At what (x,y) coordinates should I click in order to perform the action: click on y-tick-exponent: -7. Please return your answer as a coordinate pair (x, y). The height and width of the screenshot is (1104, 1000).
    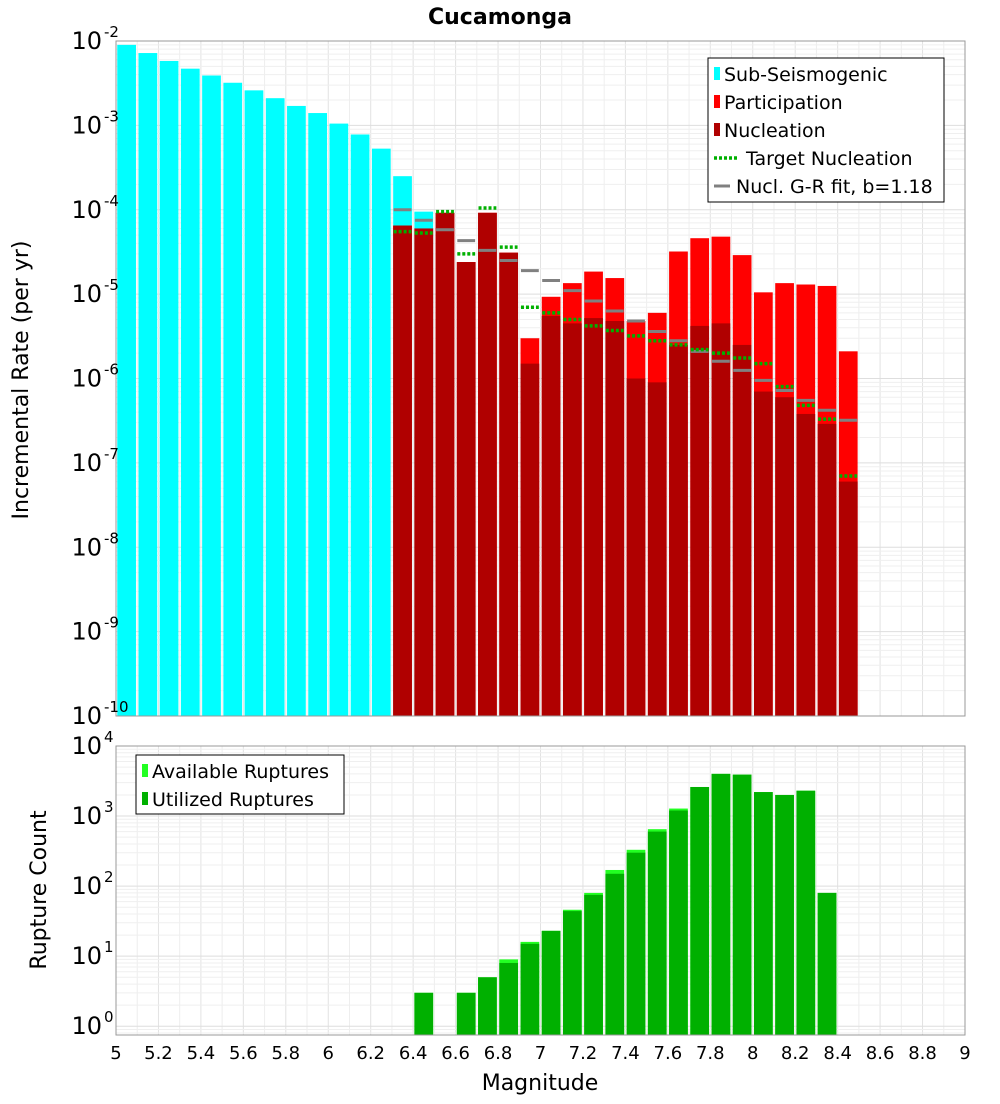
    Looking at the image, I should click on (111, 454).